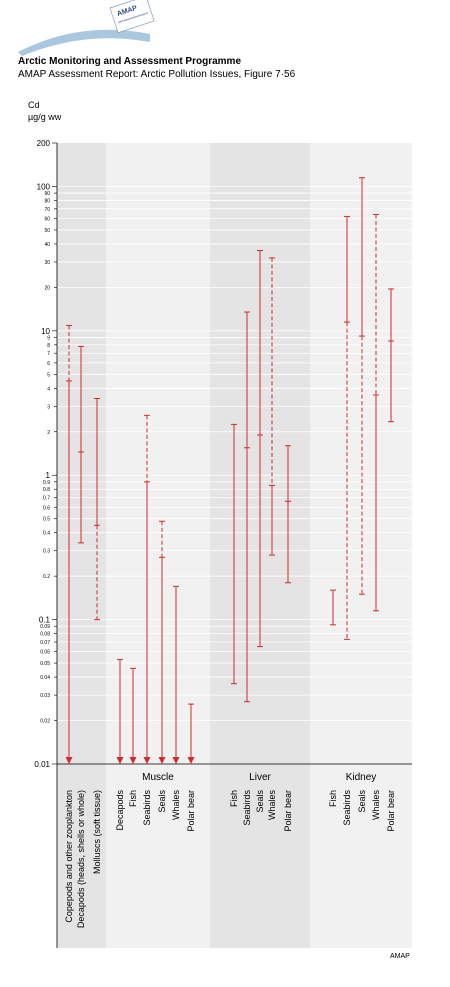  I want to click on y-tick-label: 0.2, so click(46, 577).